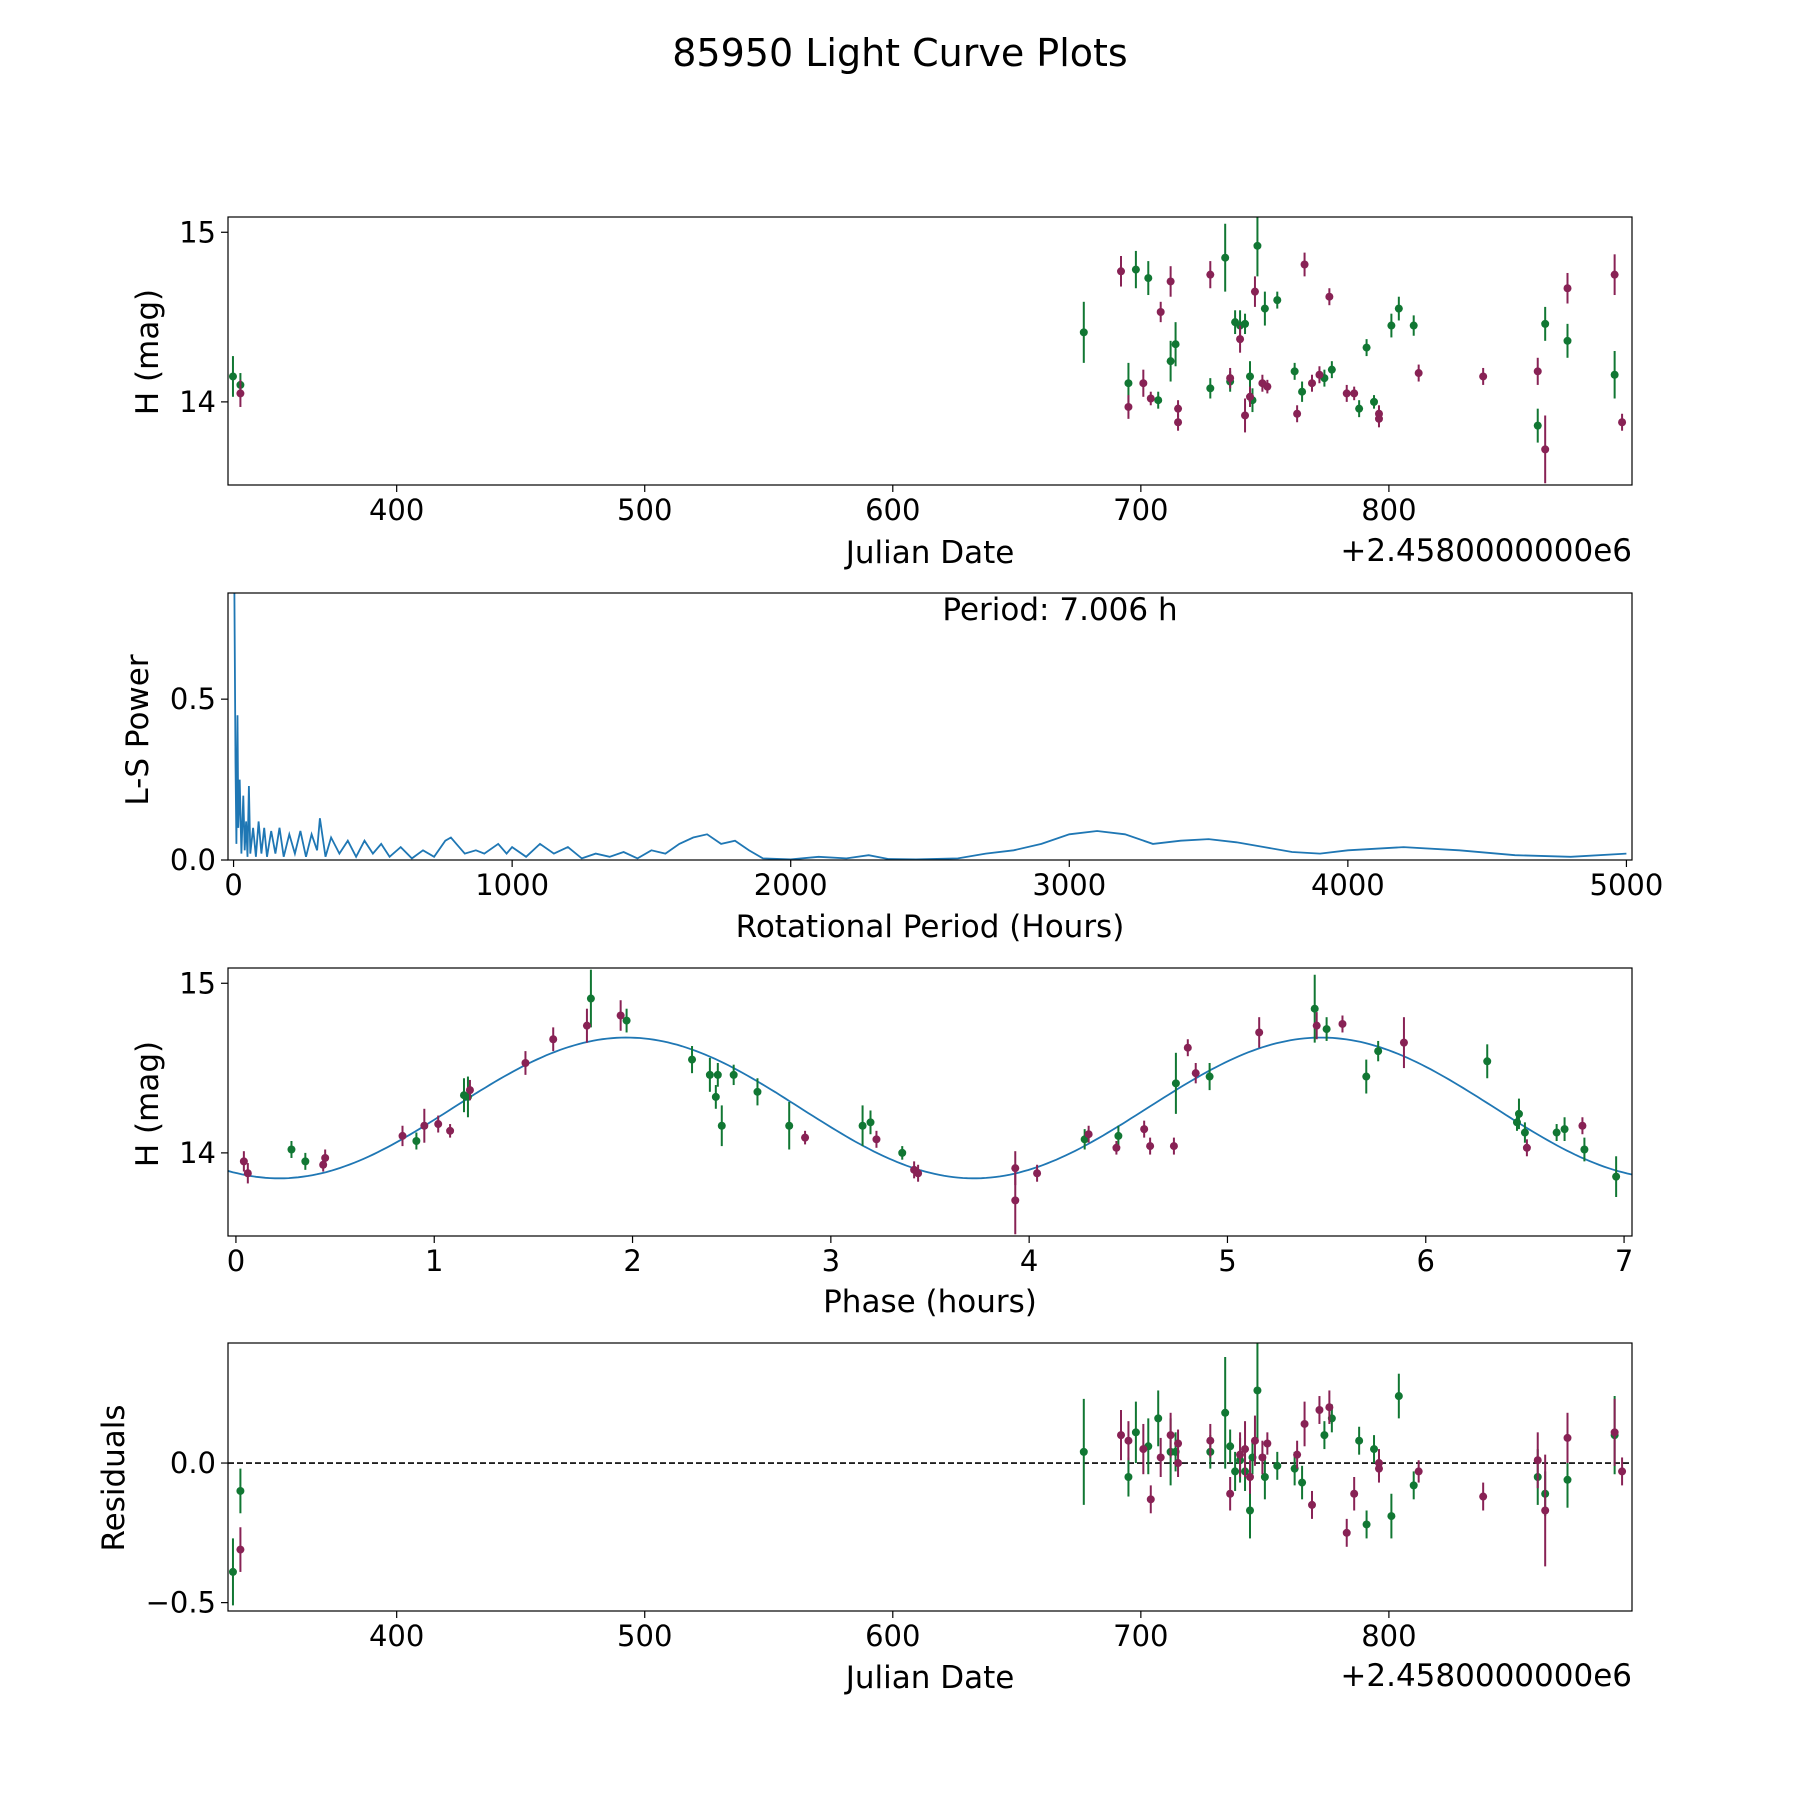 The width and height of the screenshot is (1800, 1800). I want to click on phase-plot-area, so click(930, 1102).